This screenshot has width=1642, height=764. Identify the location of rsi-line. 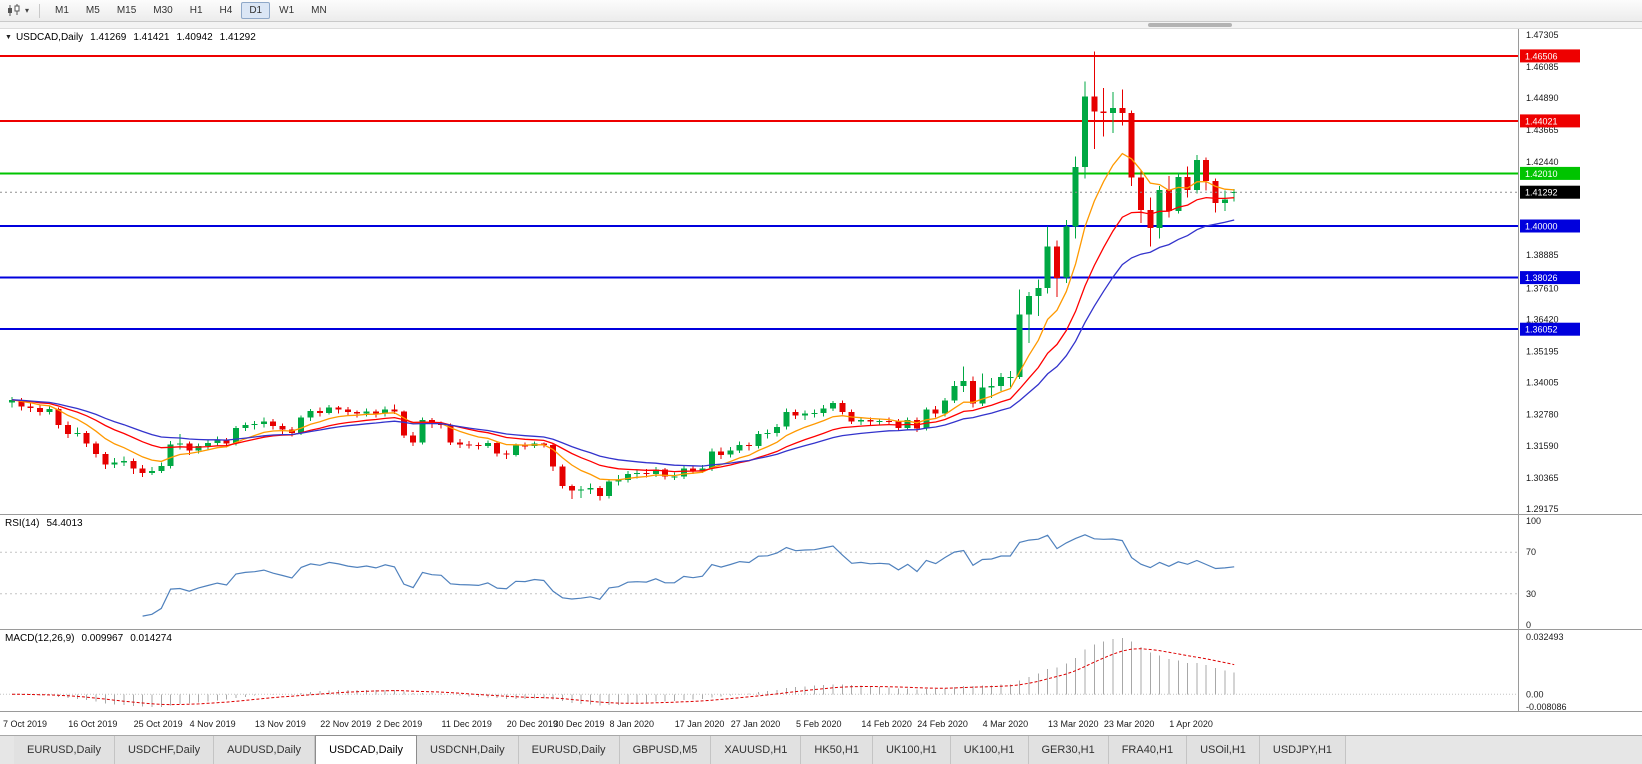
(688, 575).